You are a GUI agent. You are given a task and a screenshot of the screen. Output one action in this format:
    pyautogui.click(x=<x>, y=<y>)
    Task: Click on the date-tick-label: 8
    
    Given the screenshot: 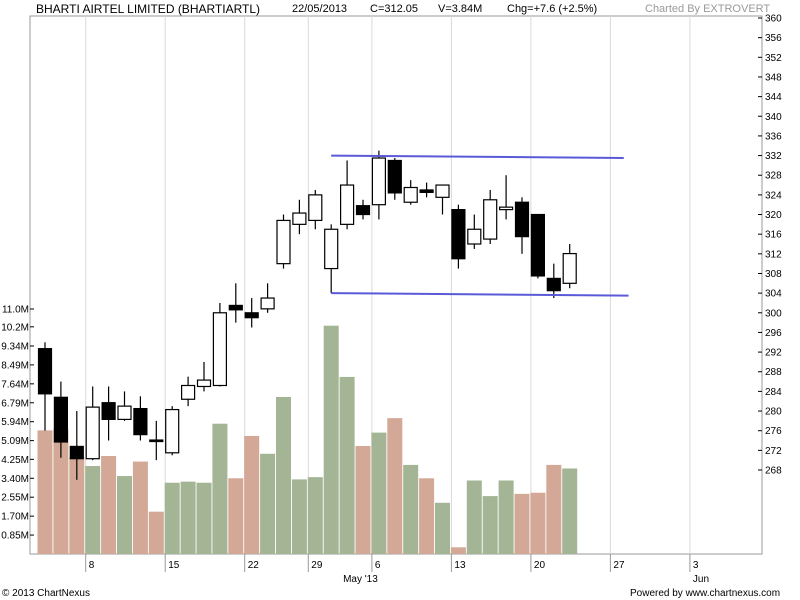 What is the action you would take?
    pyautogui.click(x=92, y=565)
    